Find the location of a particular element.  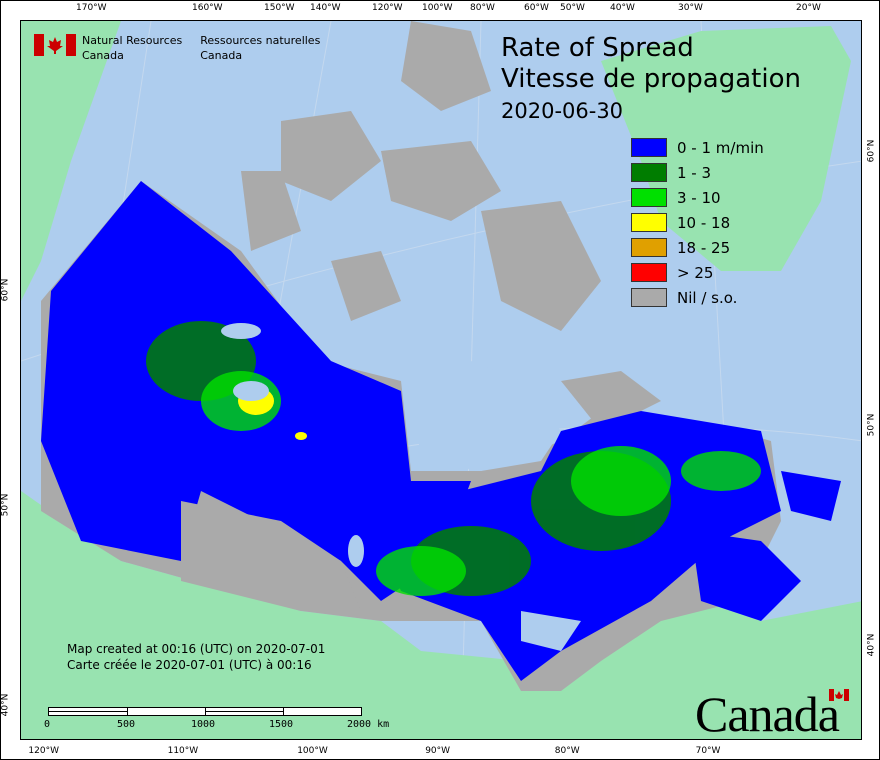

legend-item: > 25 is located at coordinates (697, 272).